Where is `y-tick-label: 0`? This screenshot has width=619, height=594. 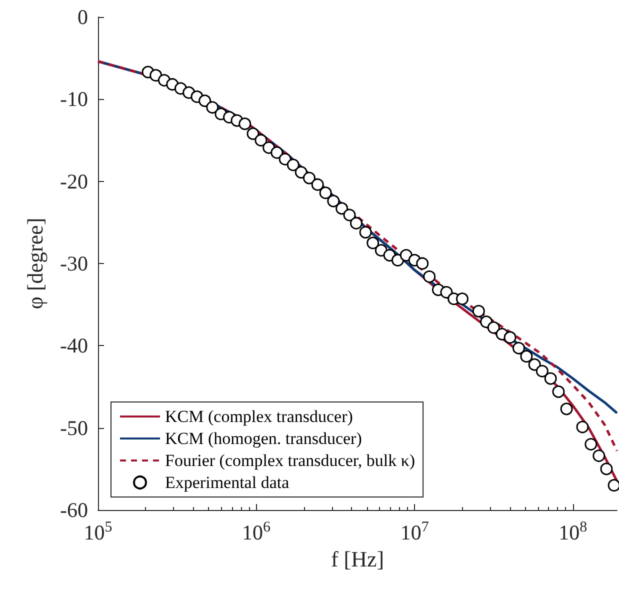
y-tick-label: 0 is located at coordinates (83, 17).